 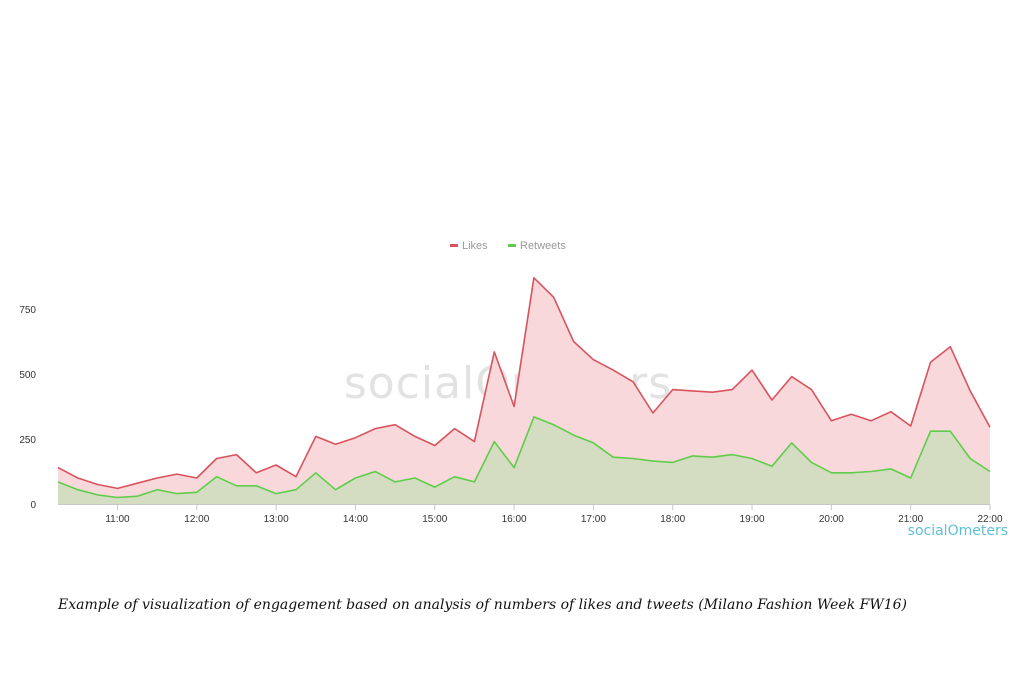 I want to click on x-tick-label: 17:00, so click(x=593, y=519).